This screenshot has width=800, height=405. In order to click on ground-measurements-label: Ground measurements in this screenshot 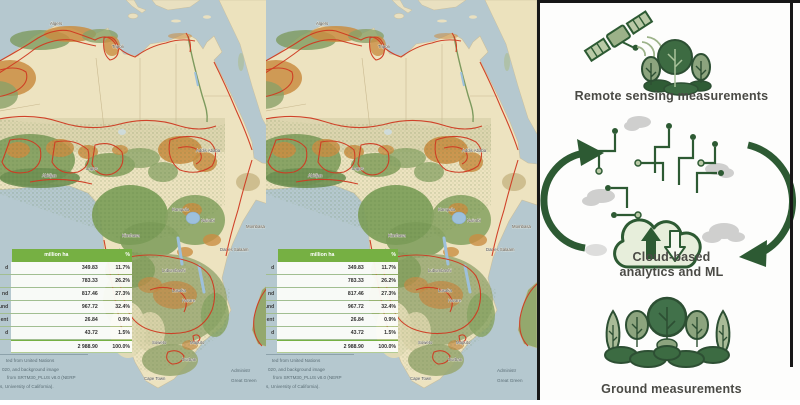, I will do `click(671, 389)`.